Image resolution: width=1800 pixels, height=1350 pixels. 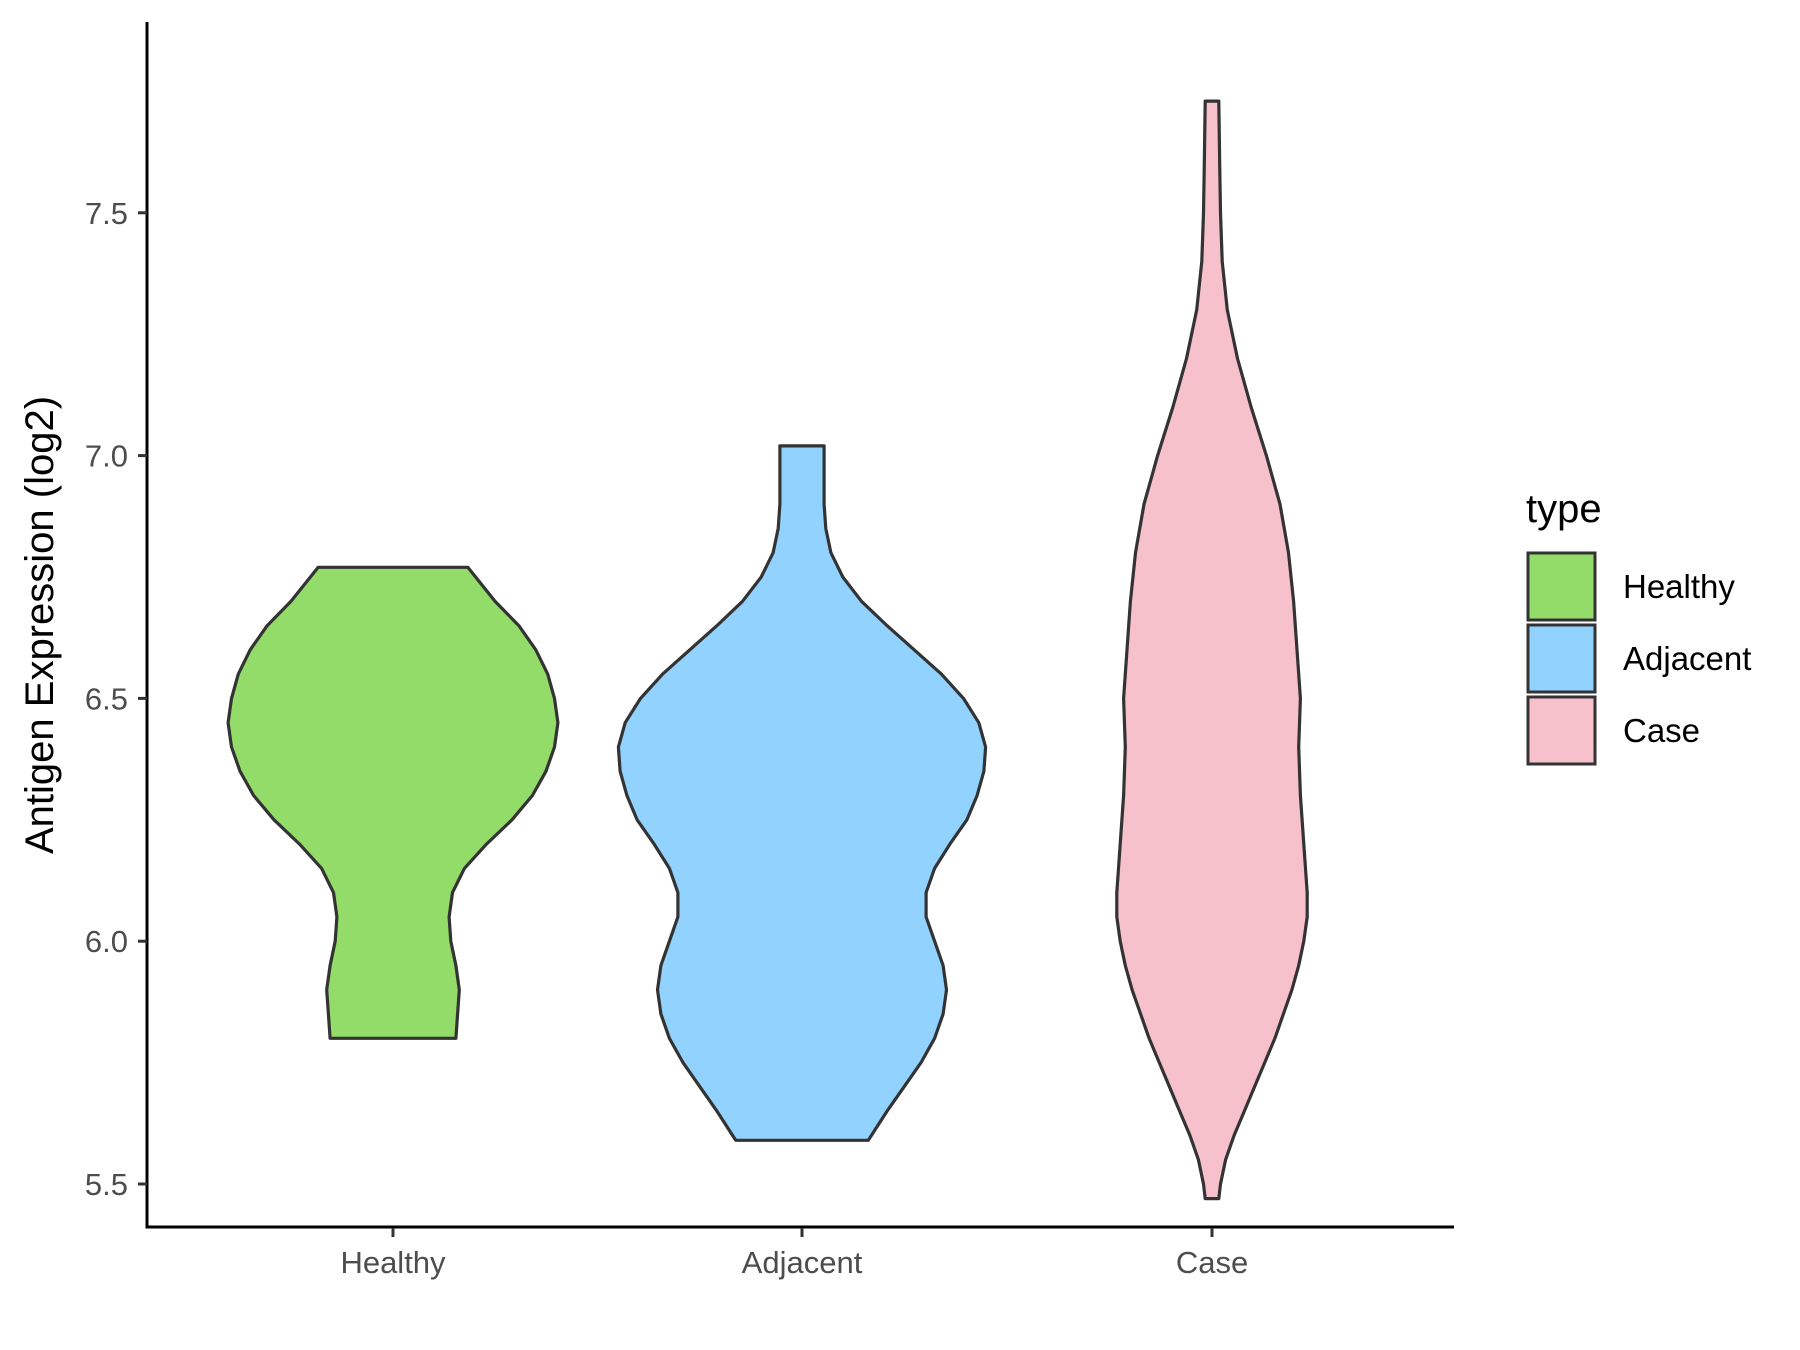 What do you see at coordinates (1687, 658) in the screenshot?
I see `legend-label: Adjacent` at bounding box center [1687, 658].